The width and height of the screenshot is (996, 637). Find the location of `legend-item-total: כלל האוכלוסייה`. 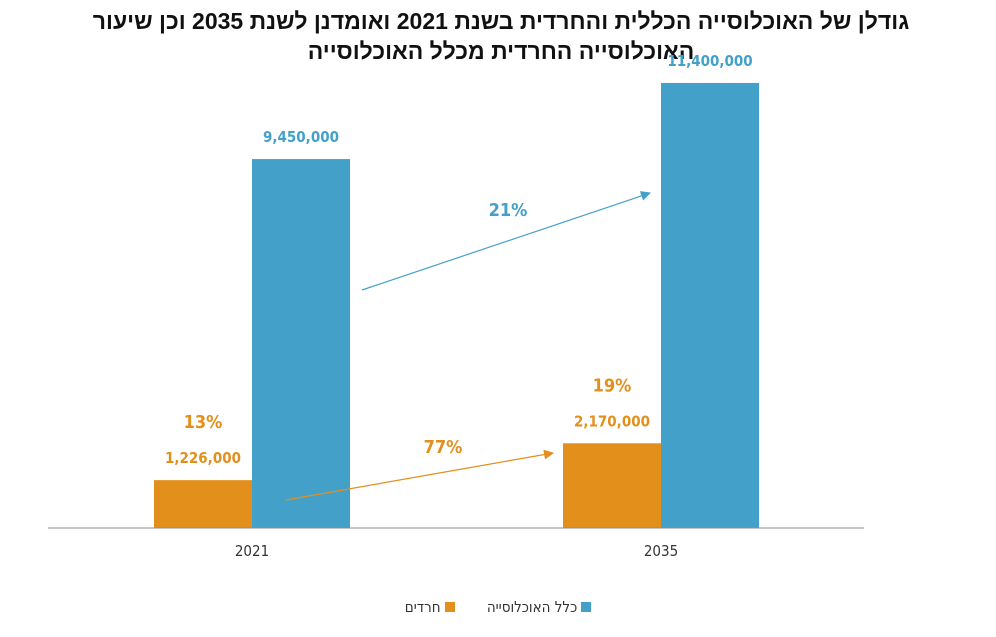

legend-item-total: כלל האוכלוסייה is located at coordinates (539, 607).